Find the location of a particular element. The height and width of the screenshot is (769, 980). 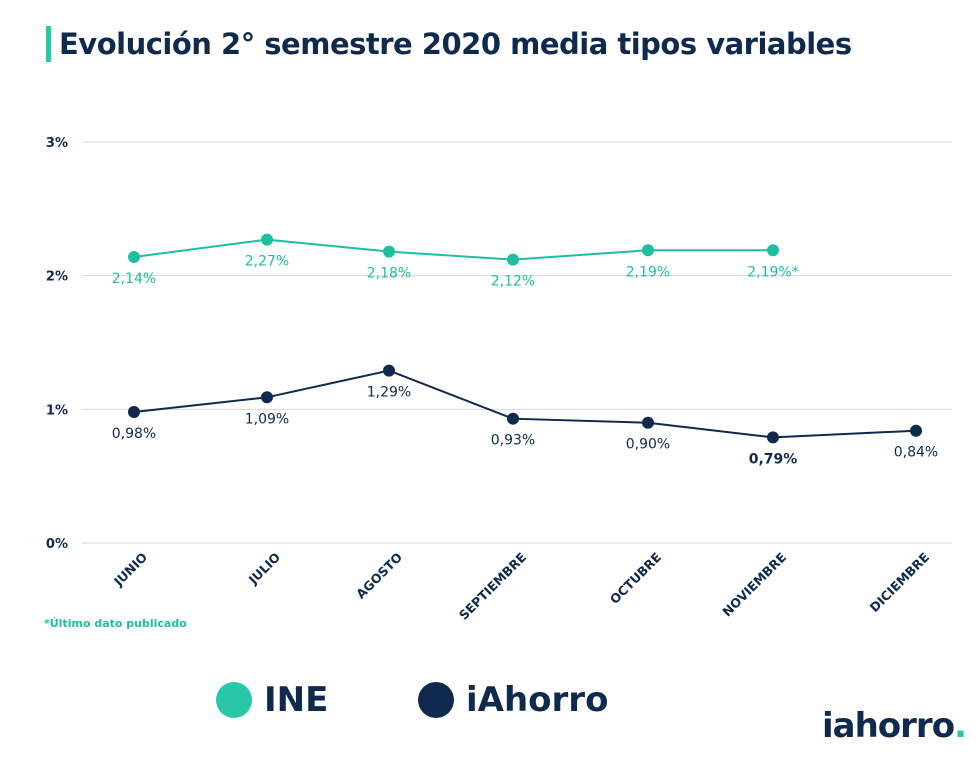

legend-item-ine: INE is located at coordinates (272, 700).